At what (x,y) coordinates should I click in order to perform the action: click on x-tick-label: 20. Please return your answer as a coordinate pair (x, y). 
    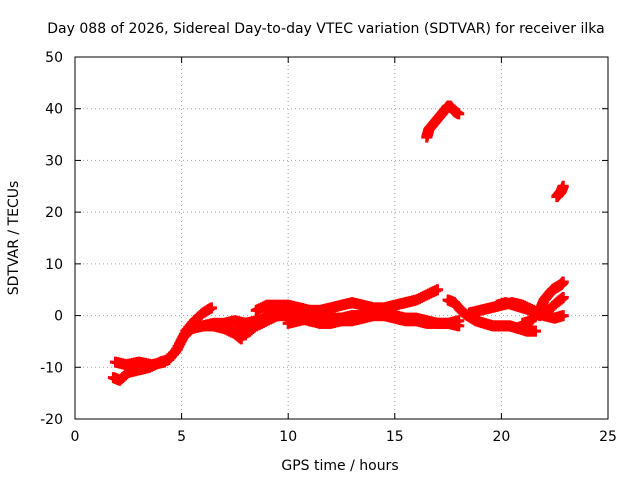
    Looking at the image, I should click on (501, 437).